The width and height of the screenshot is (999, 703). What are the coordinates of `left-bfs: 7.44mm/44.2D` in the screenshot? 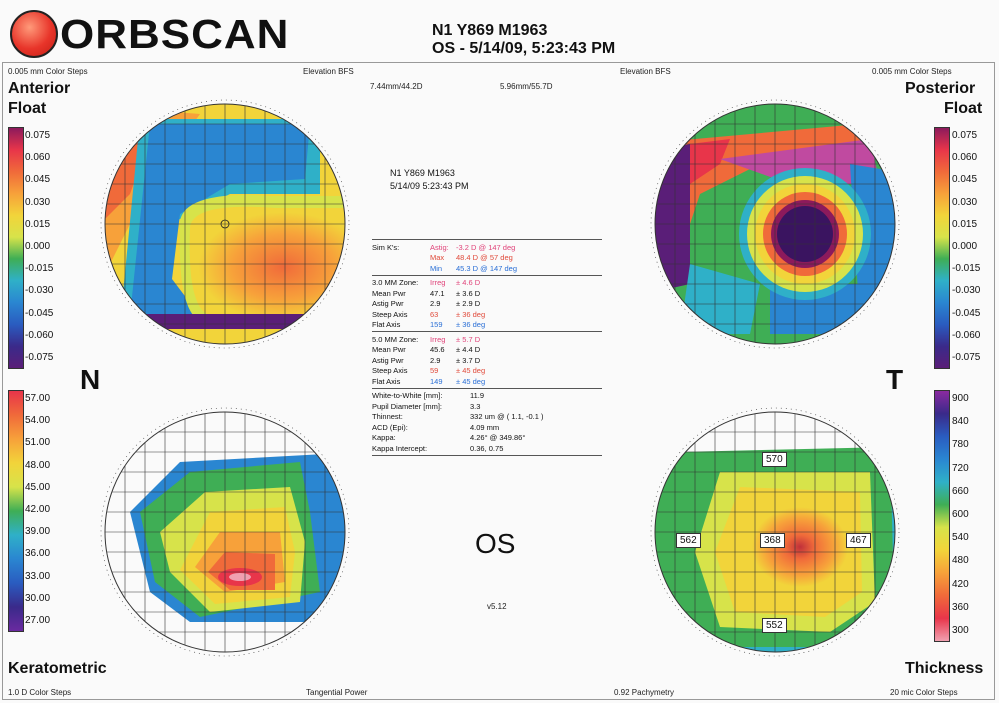 It's located at (396, 86).